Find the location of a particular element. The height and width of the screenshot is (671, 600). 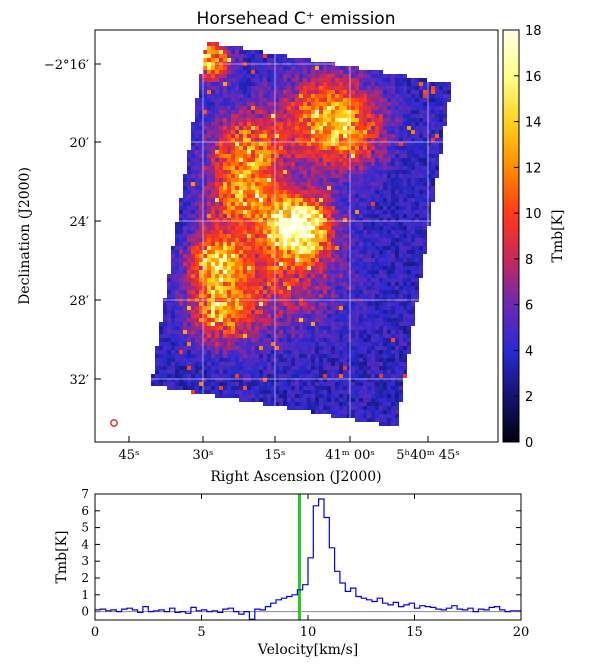

colorbar-tick-label: 10 is located at coordinates (533, 214).